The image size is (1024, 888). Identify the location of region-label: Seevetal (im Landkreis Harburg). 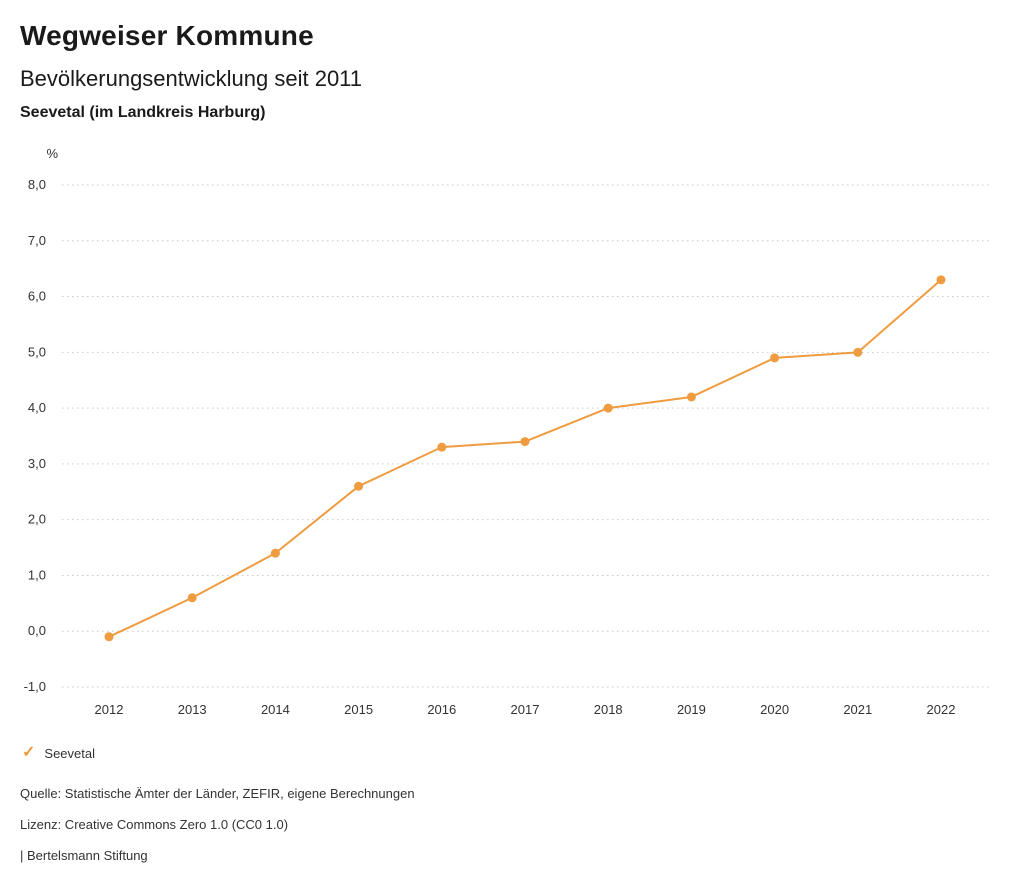
(143, 112).